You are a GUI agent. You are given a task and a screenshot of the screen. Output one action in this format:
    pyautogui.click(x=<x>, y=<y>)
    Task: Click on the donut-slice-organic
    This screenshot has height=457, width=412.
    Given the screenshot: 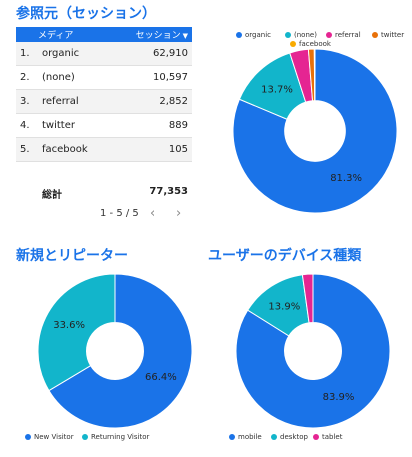 What is the action you would take?
    pyautogui.click(x=315, y=131)
    